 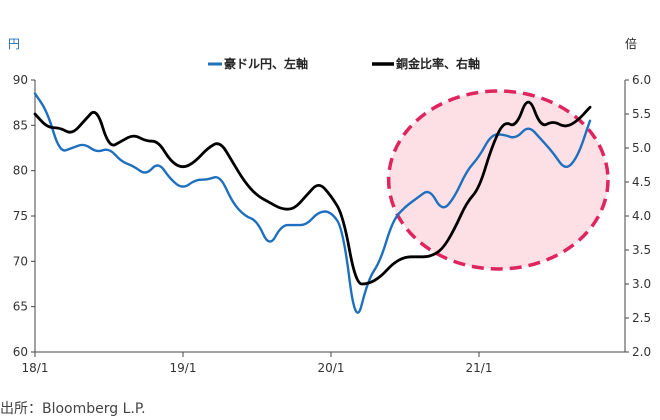 What do you see at coordinates (20, 216) in the screenshot?
I see `left-tick-label: 75` at bounding box center [20, 216].